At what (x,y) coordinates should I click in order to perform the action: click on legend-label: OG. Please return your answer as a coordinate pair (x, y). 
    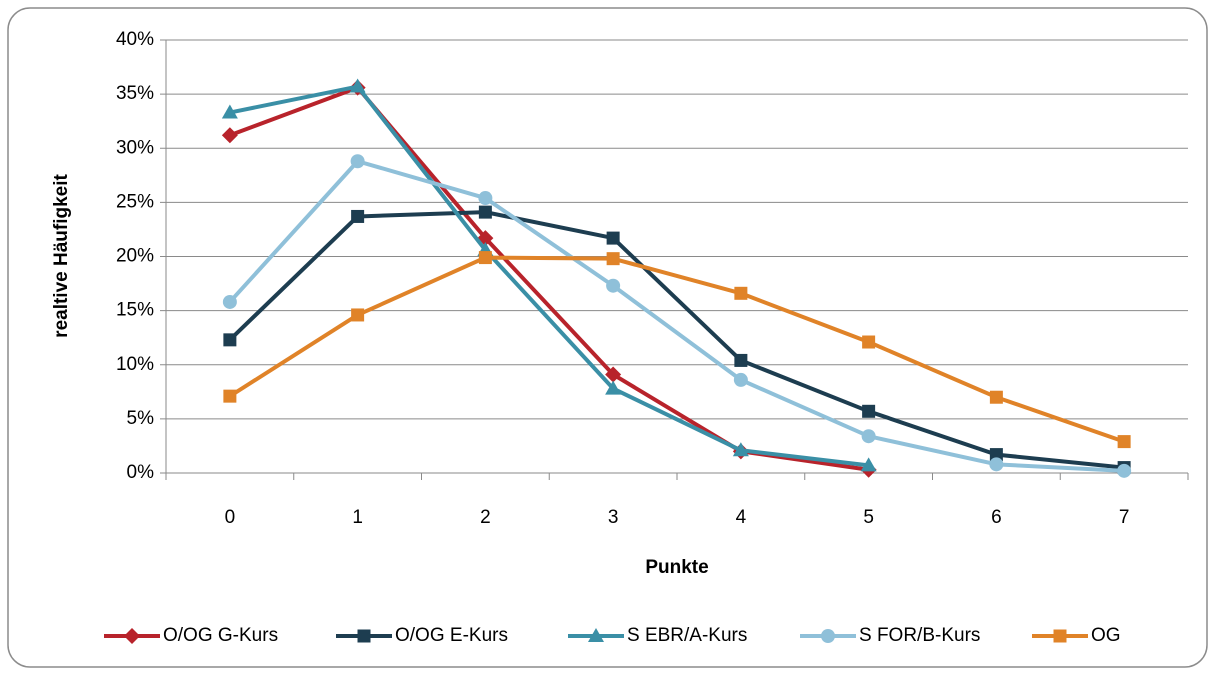
    Looking at the image, I should click on (1106, 635).